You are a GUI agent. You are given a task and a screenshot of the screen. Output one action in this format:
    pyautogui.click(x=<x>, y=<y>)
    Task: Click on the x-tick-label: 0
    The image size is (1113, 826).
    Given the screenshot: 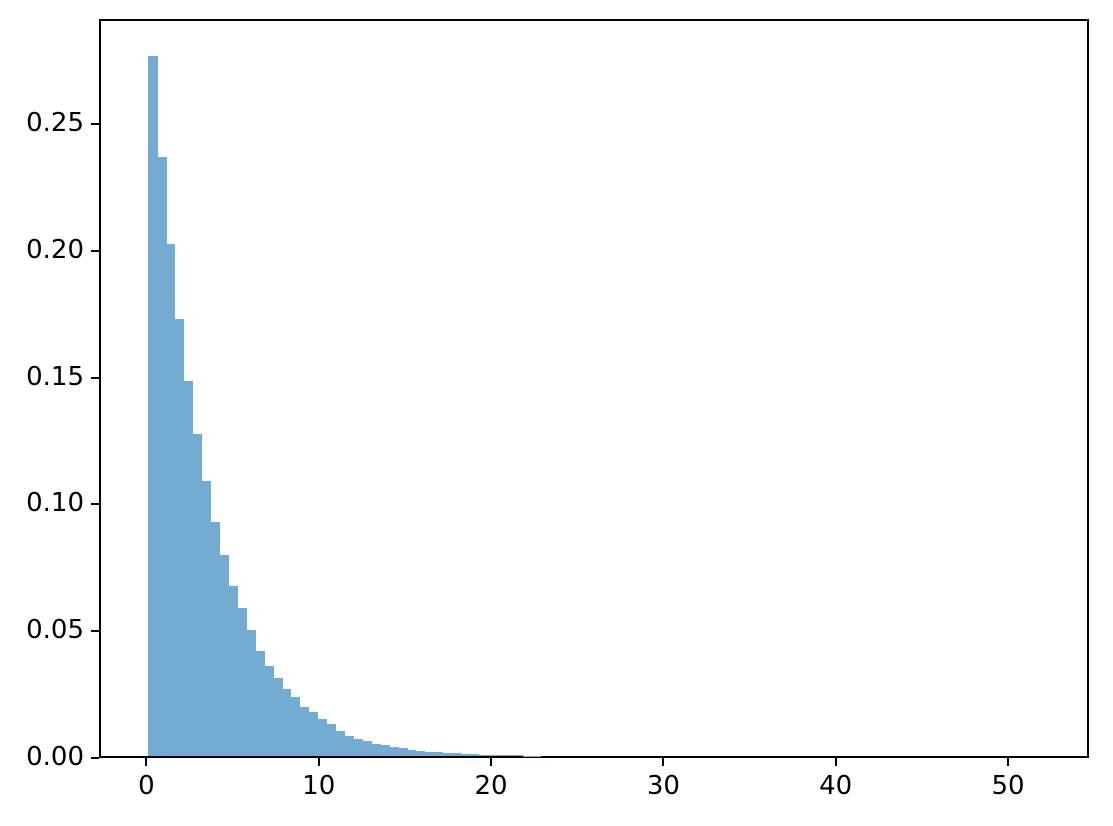 What is the action you would take?
    pyautogui.click(x=146, y=786)
    